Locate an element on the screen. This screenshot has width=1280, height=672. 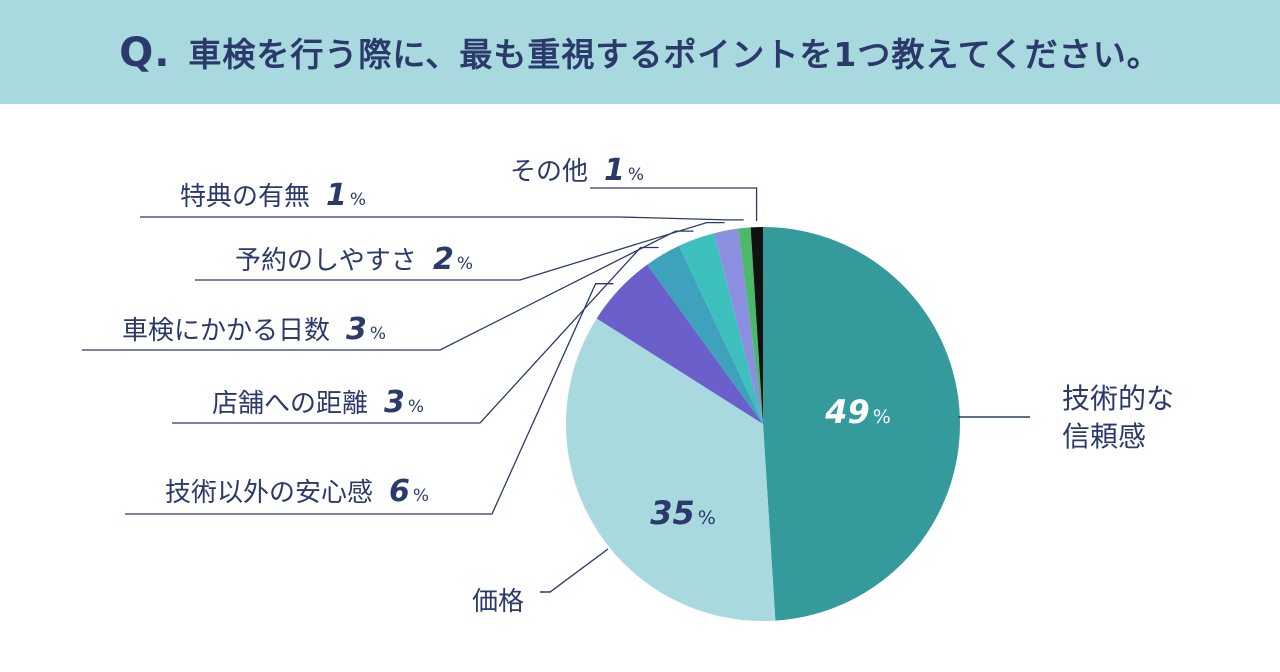
question-text: 車検を行う際に、最も重視するポイントを1つ教えてください。 is located at coordinates (674, 54).